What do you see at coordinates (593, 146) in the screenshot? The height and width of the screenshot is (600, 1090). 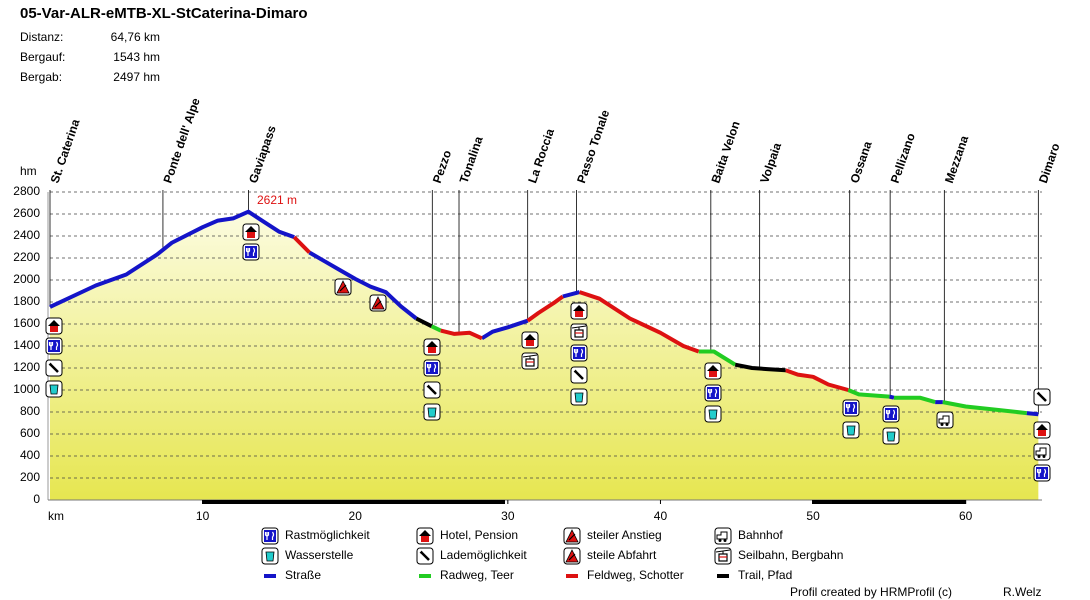 I see `waypoint-label: Passo Tonale` at bounding box center [593, 146].